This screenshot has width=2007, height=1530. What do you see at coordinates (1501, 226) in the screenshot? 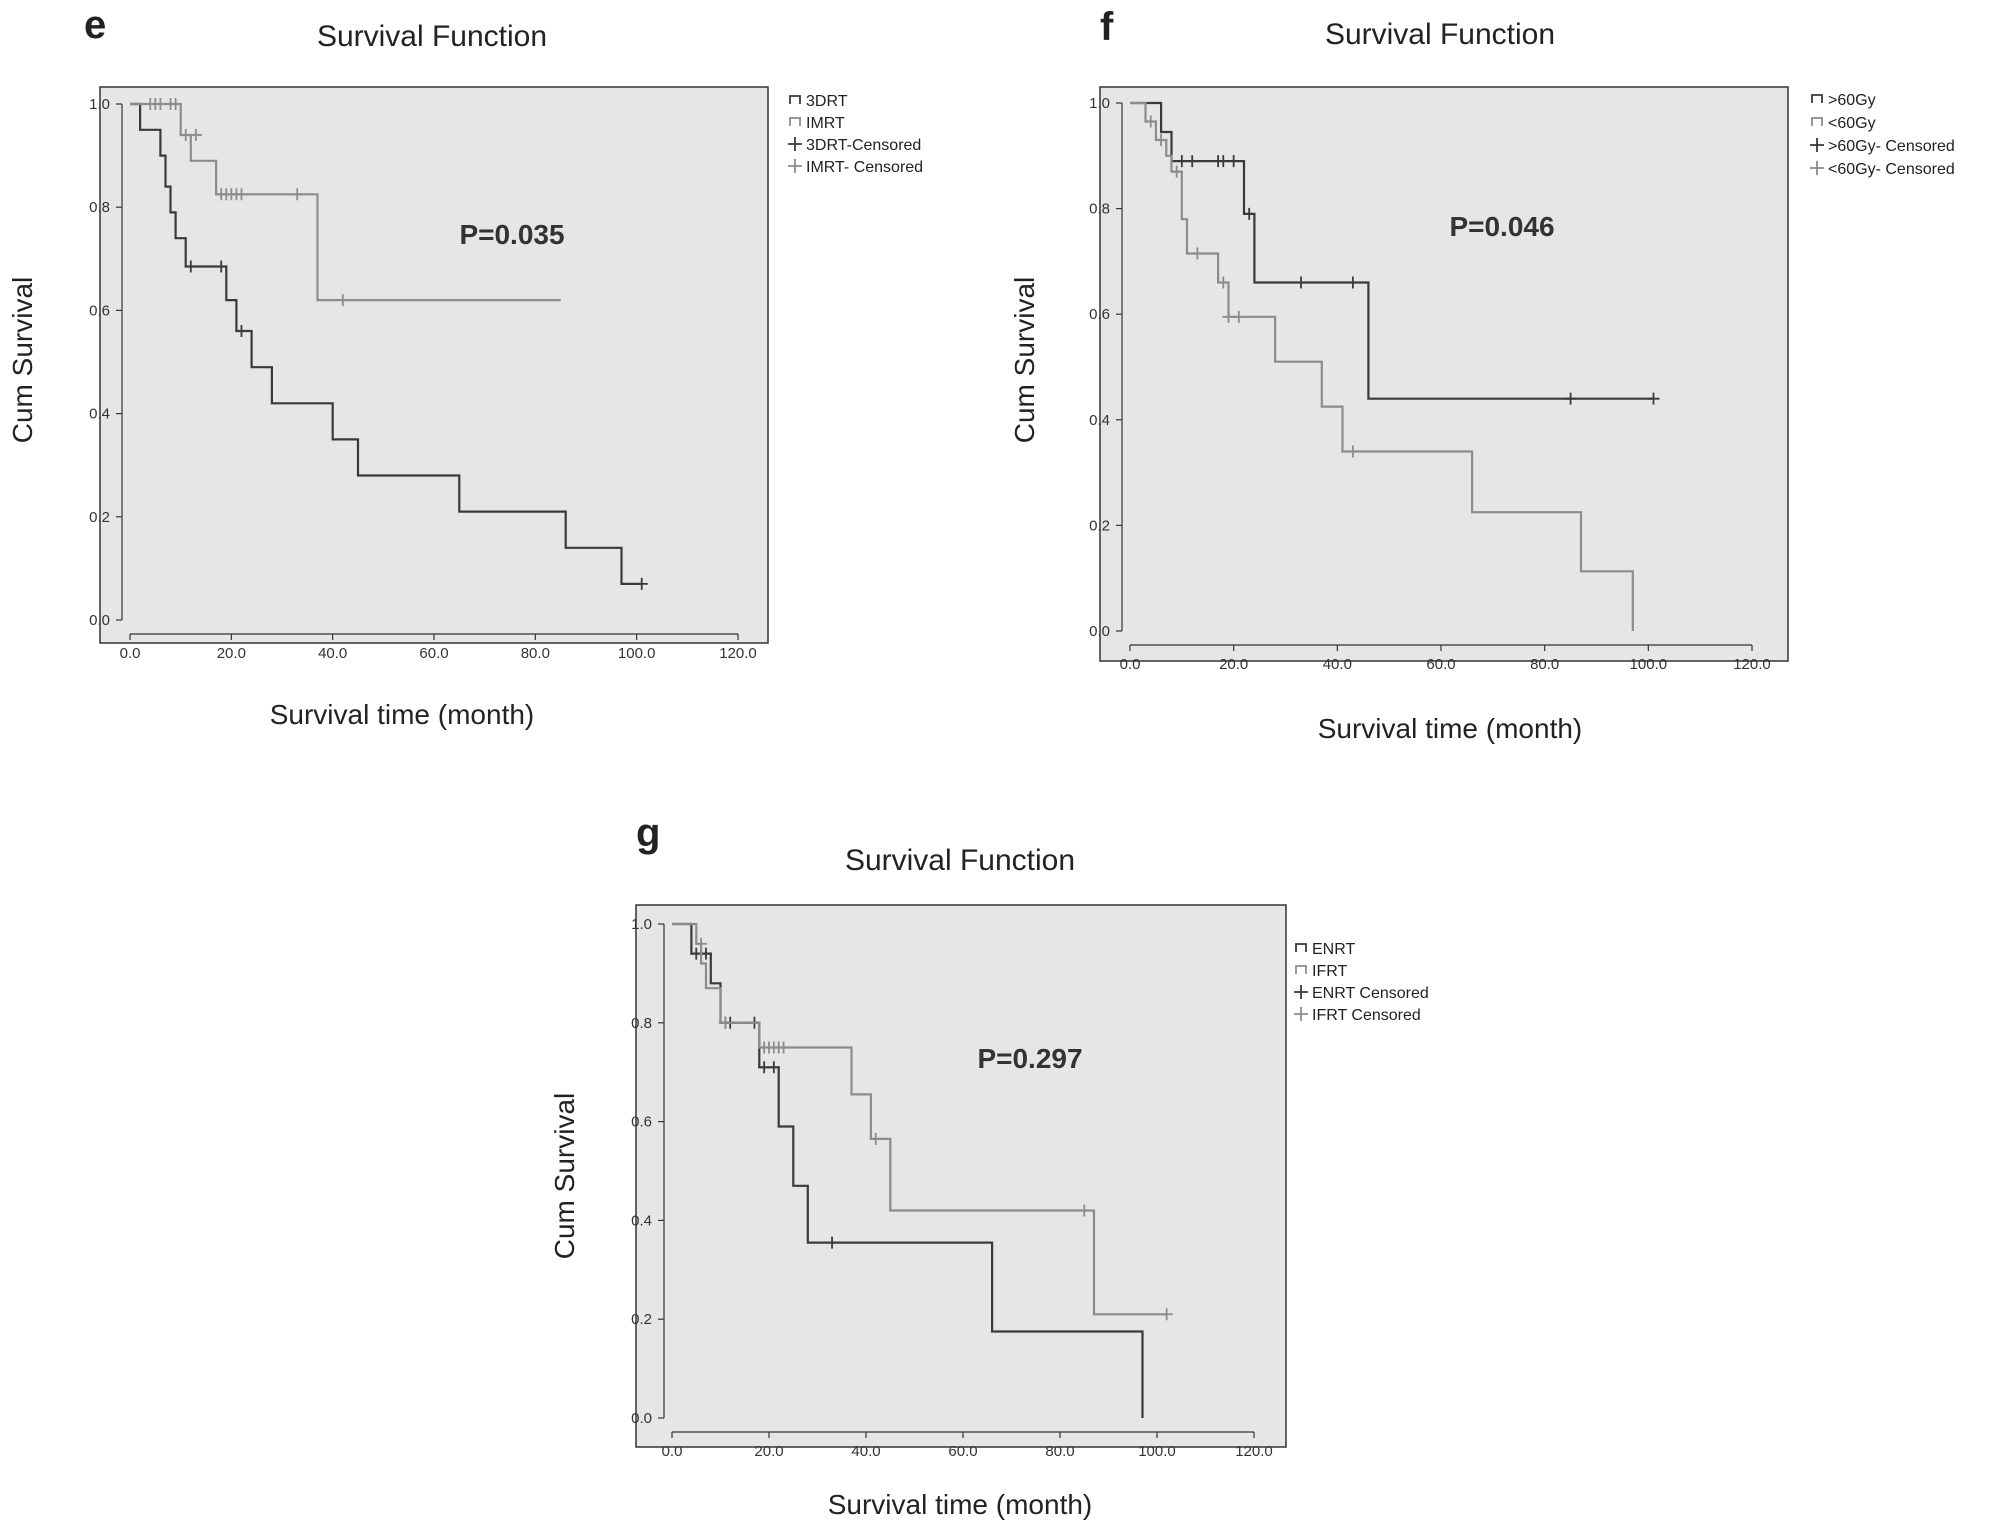
I see `panel-f-p-value: P=0.046` at bounding box center [1501, 226].